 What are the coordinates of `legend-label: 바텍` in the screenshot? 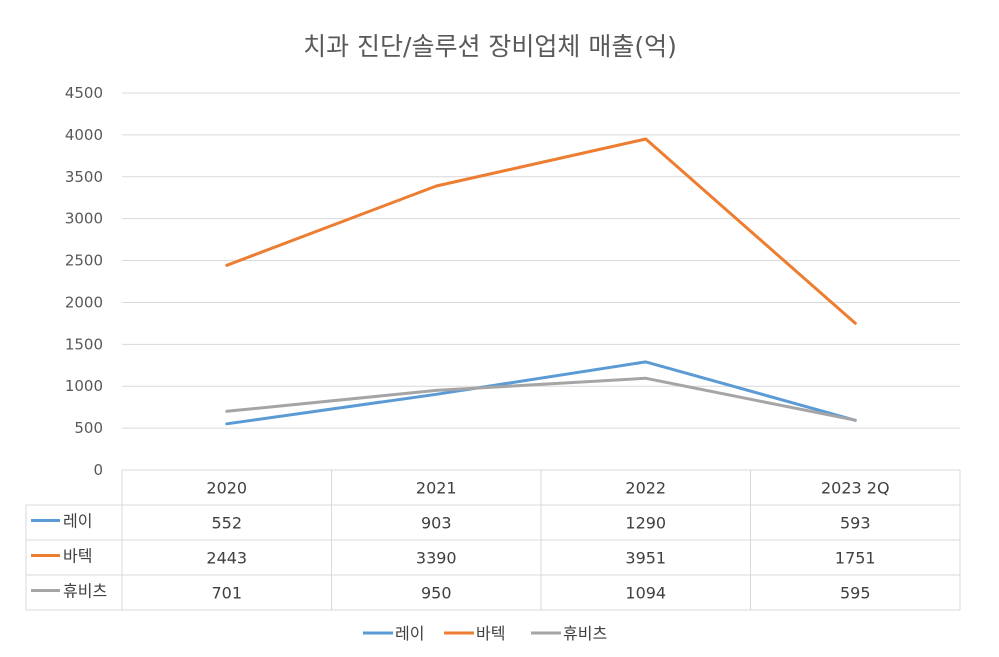 It's located at (490, 633).